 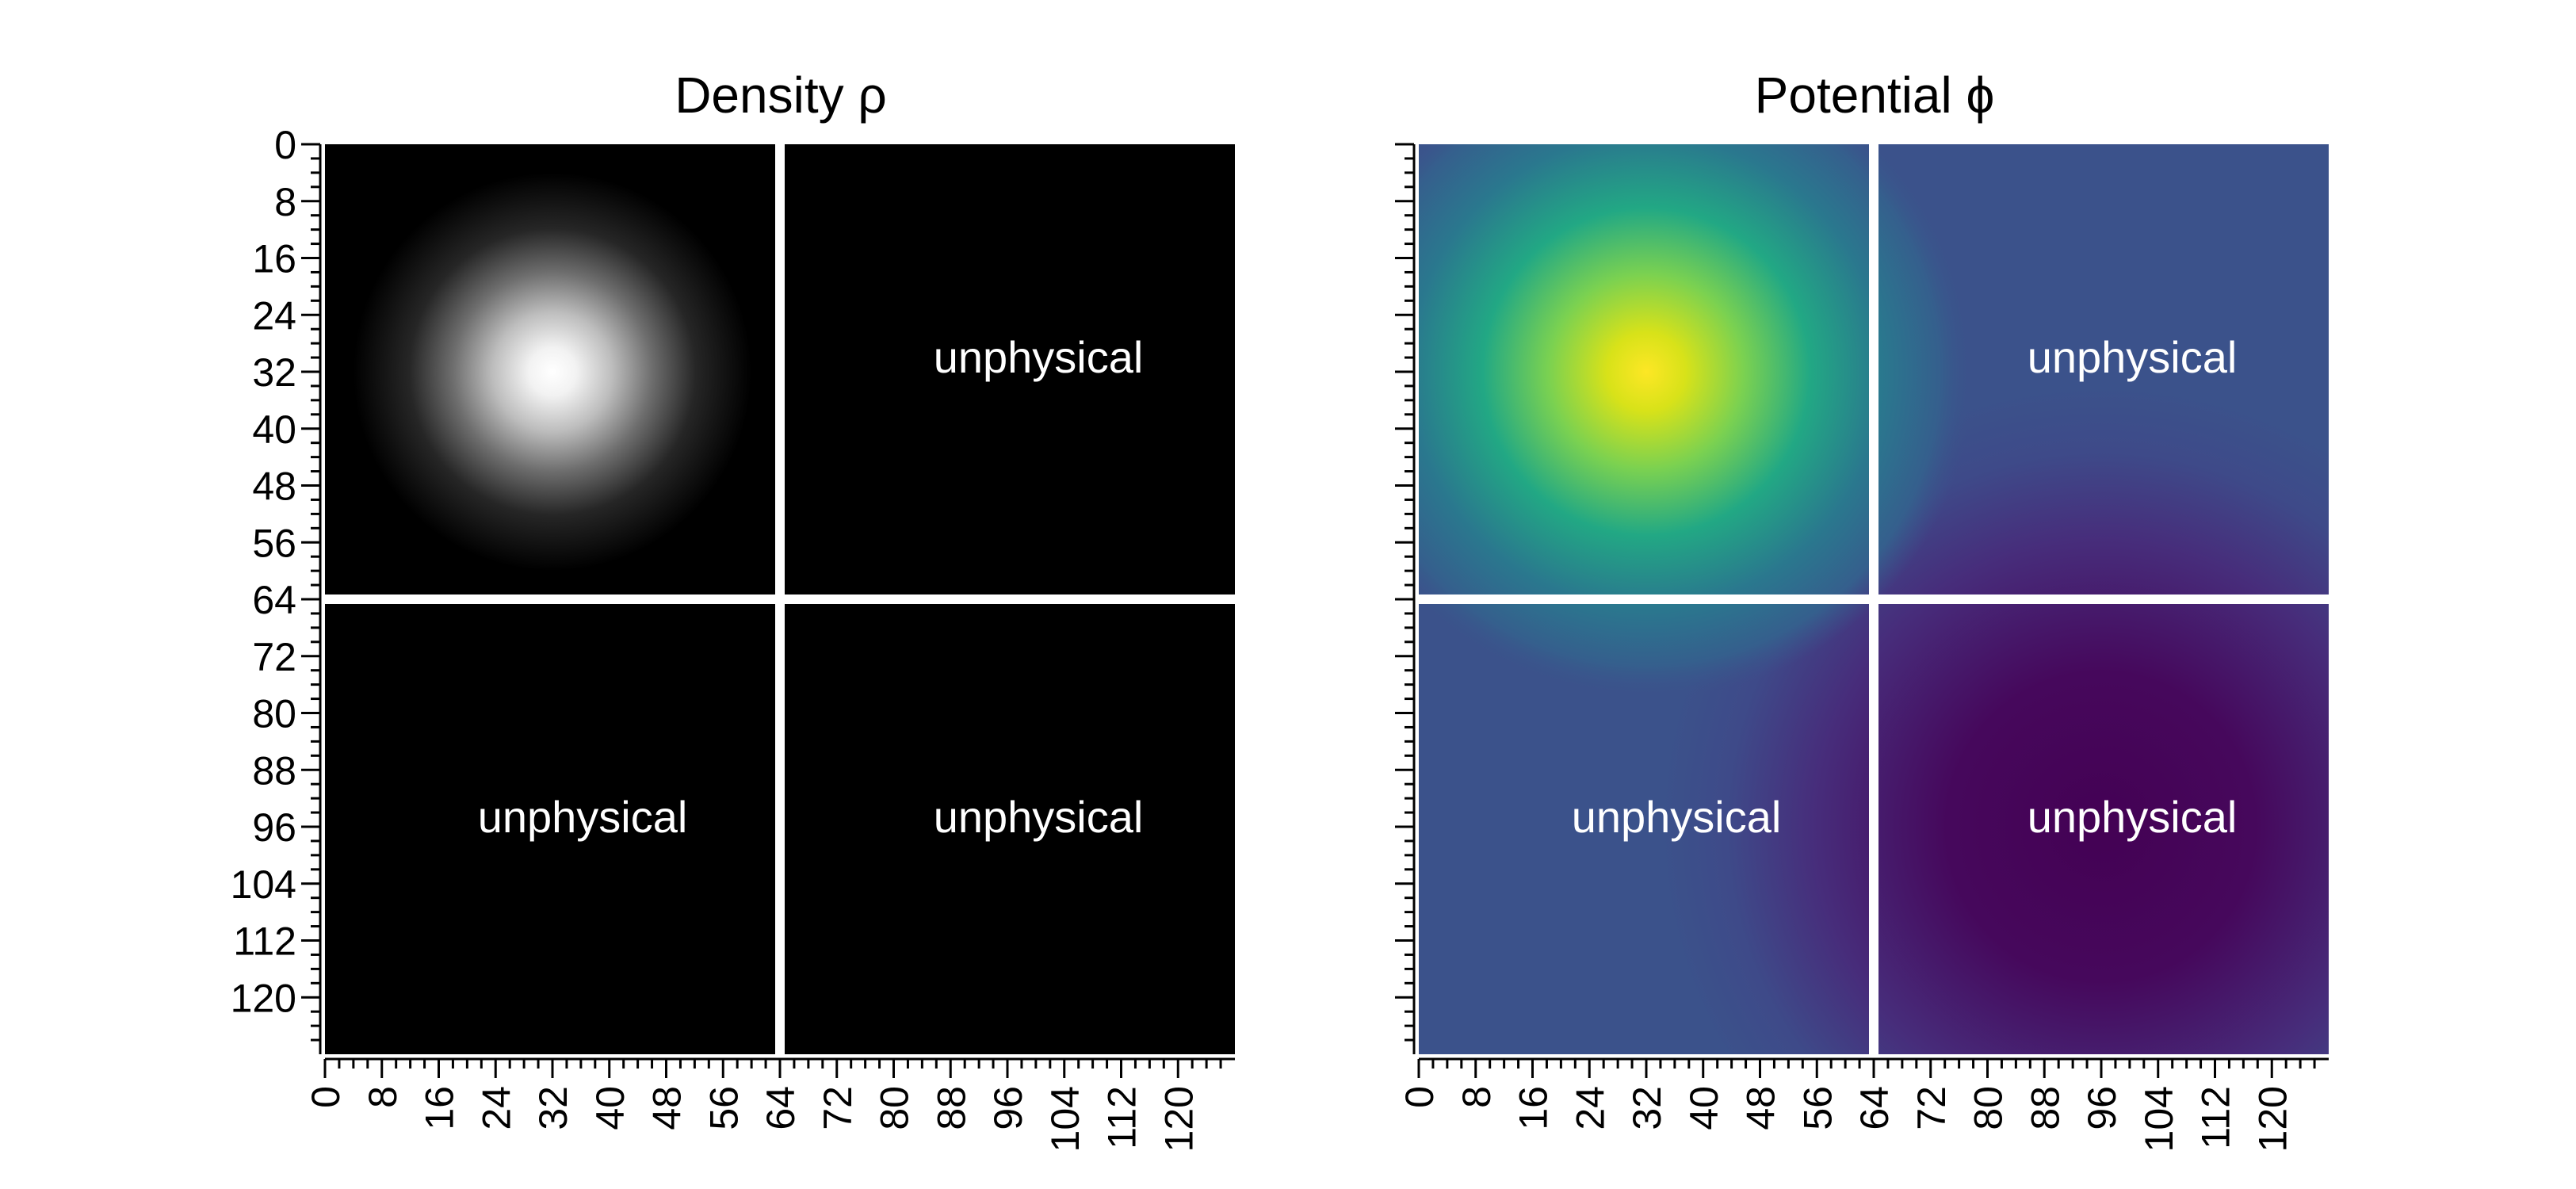 What do you see at coordinates (274, 827) in the screenshot?
I see `density-y-tick-label: 96` at bounding box center [274, 827].